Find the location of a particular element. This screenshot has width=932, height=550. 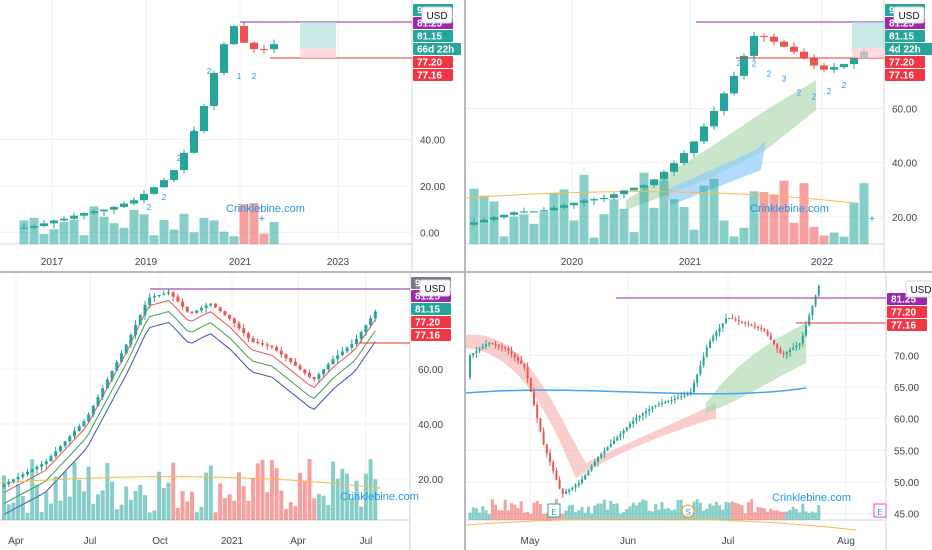

count-label: 3 is located at coordinates (784, 79).